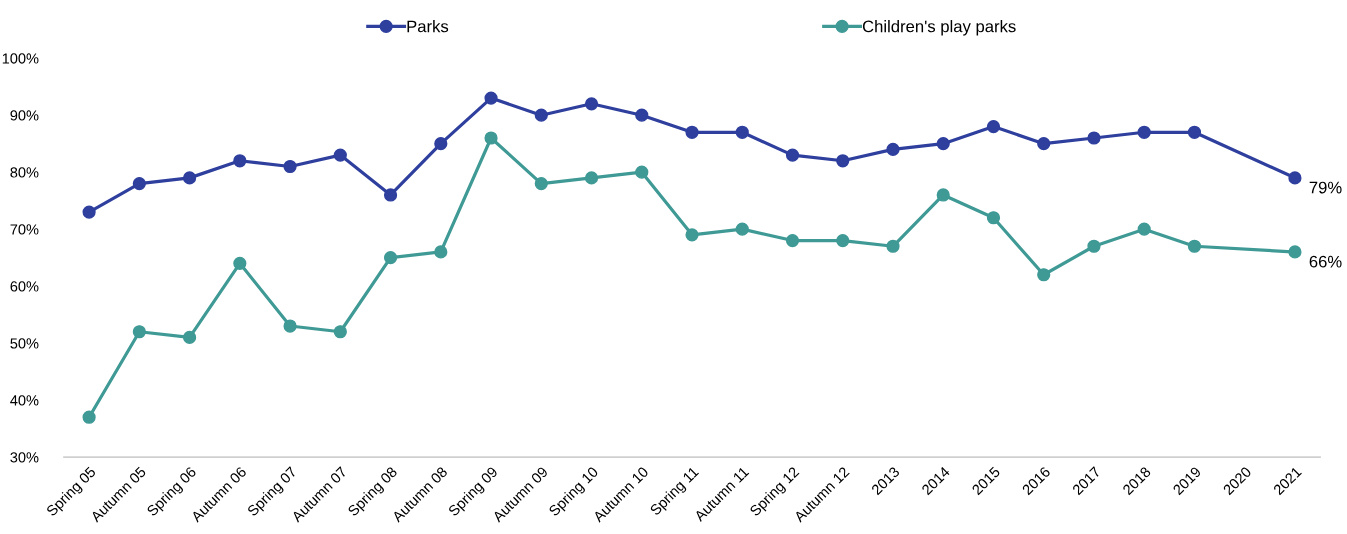 The height and width of the screenshot is (534, 1347). What do you see at coordinates (1325, 261) in the screenshot?
I see `data-label: 66%` at bounding box center [1325, 261].